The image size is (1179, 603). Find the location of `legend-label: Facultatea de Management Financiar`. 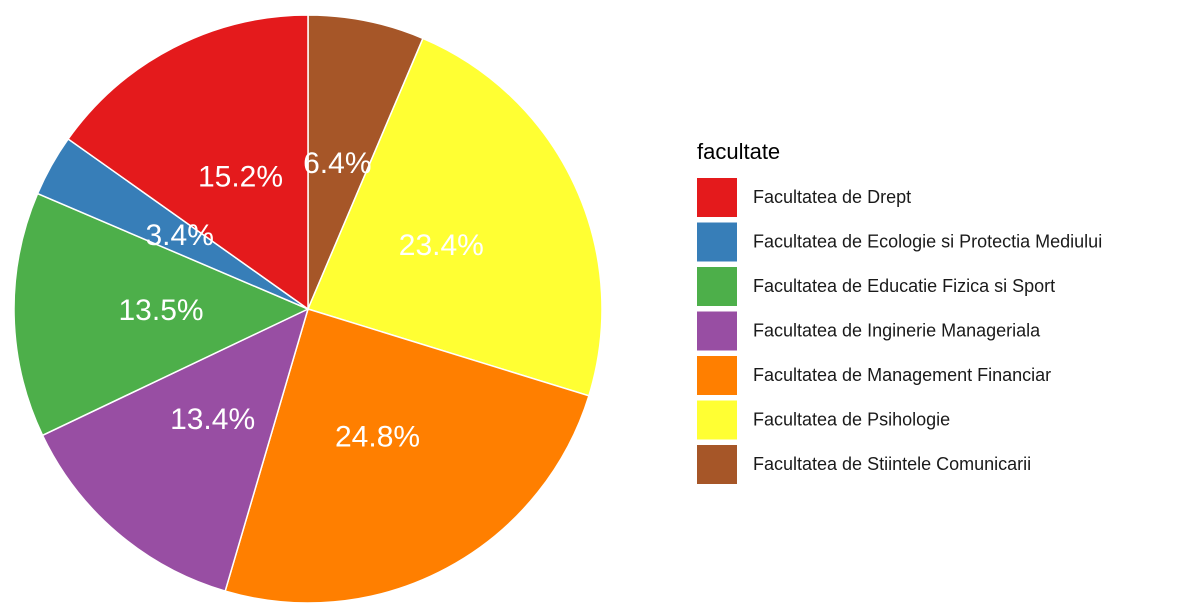

legend-label: Facultatea de Management Financiar is located at coordinates (902, 375).